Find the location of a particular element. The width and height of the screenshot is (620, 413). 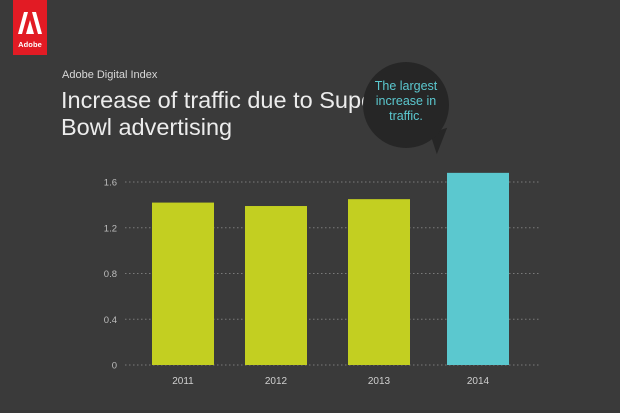

callout-text: The largest increase in traffic. is located at coordinates (406, 101).